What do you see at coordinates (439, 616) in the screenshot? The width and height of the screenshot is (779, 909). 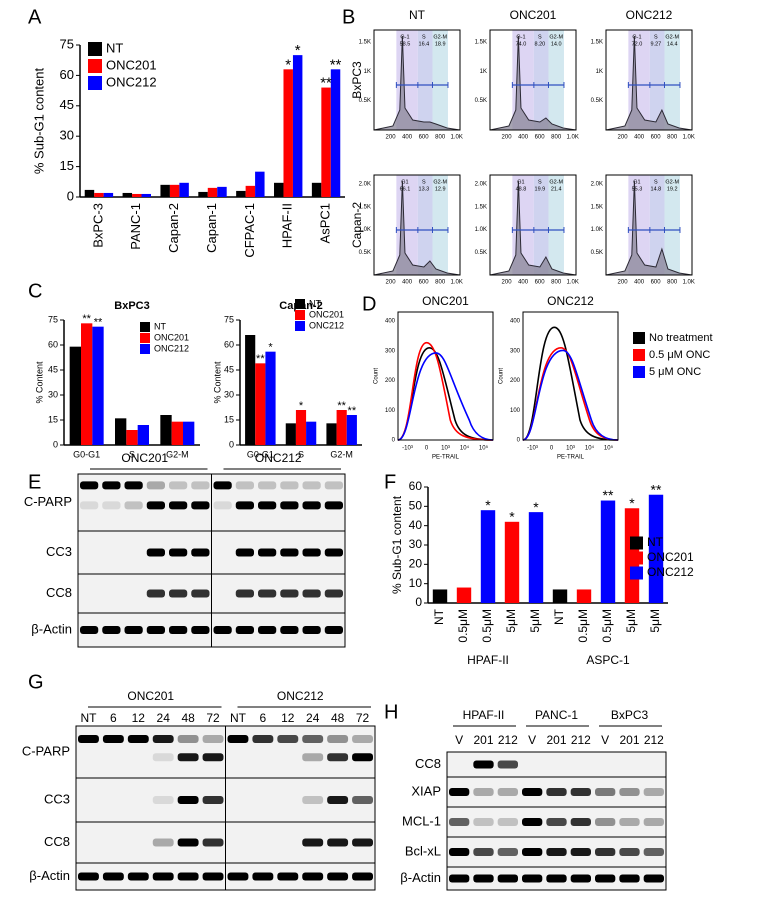 I see `x-tick-label: NT` at bounding box center [439, 616].